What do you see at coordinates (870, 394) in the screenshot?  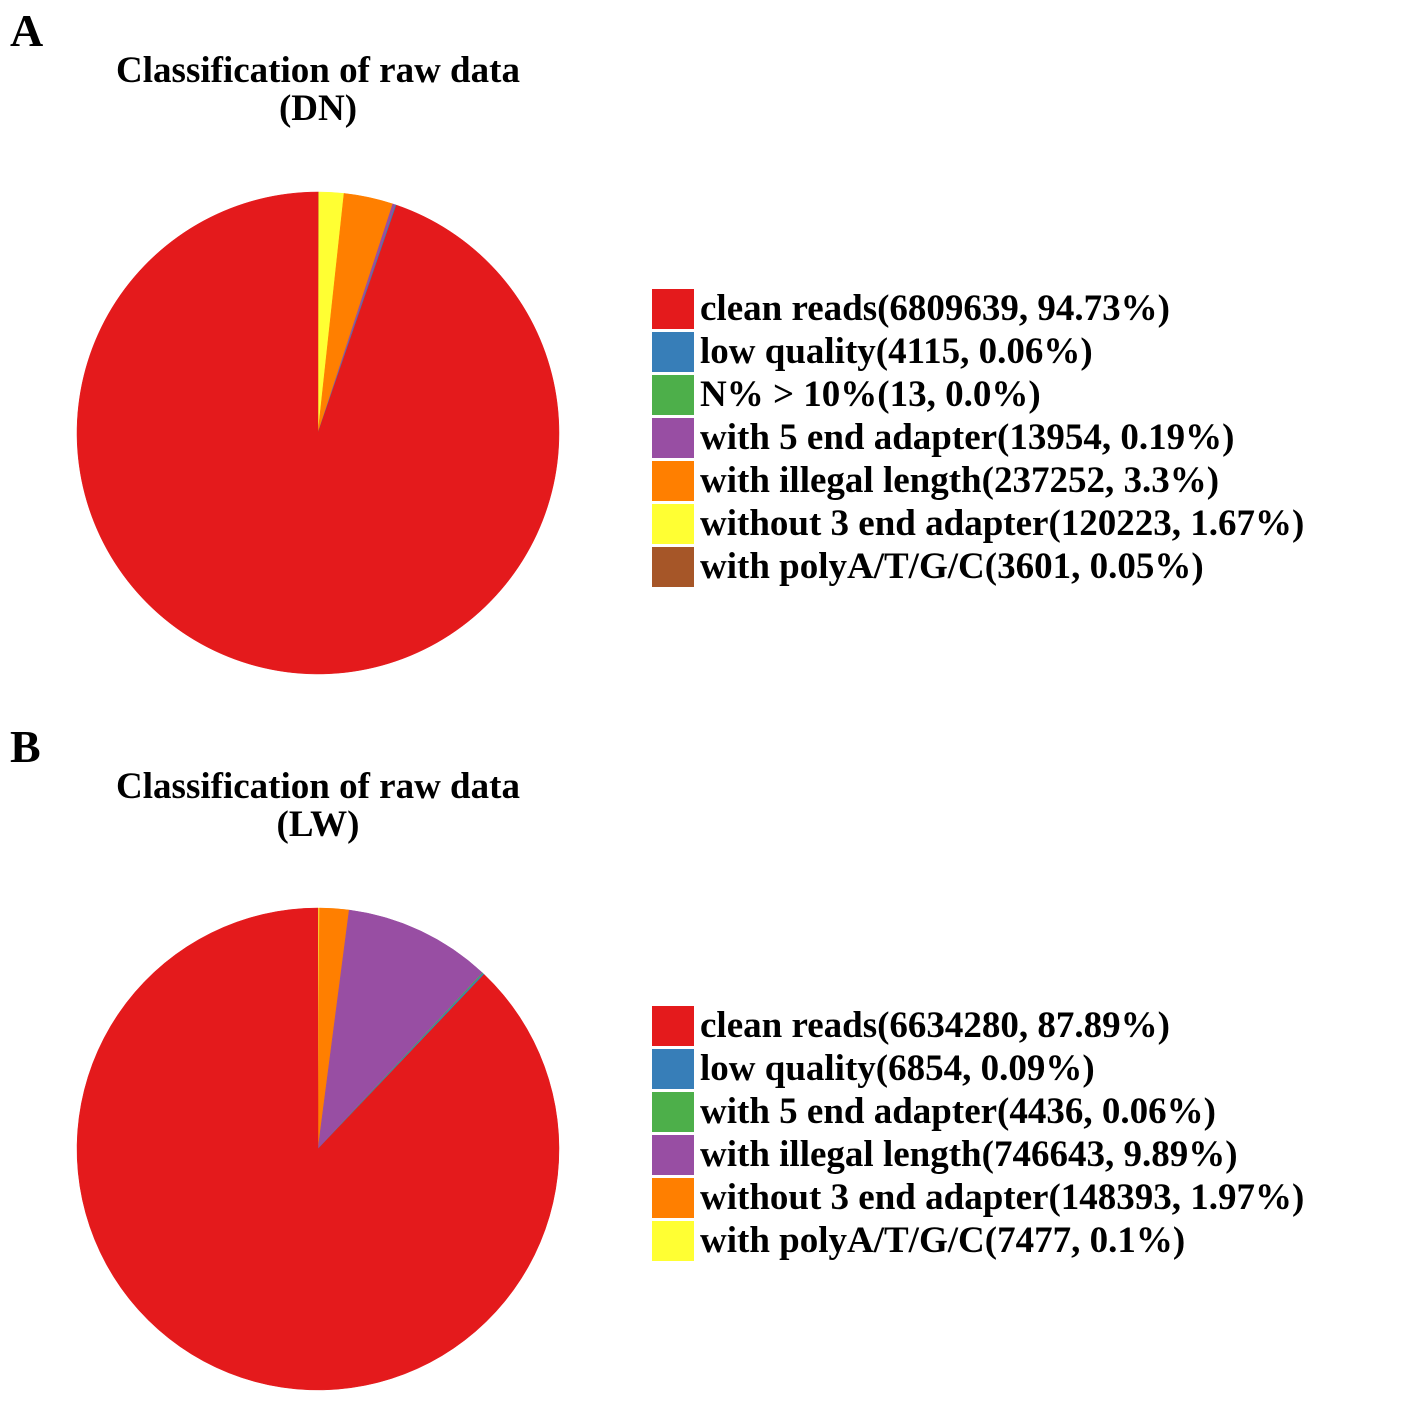 I see `legend-label: N% > 10%(13, 0.0%)` at bounding box center [870, 394].